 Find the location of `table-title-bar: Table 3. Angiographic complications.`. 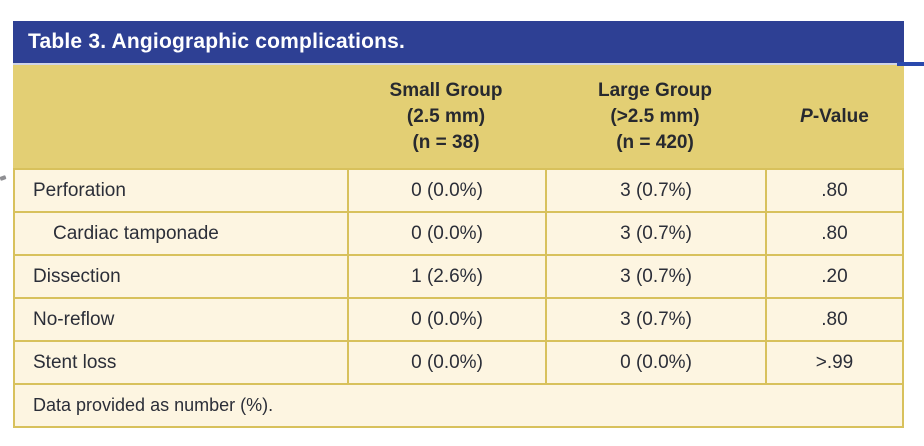

table-title-bar: Table 3. Angiographic complications. is located at coordinates (458, 43).